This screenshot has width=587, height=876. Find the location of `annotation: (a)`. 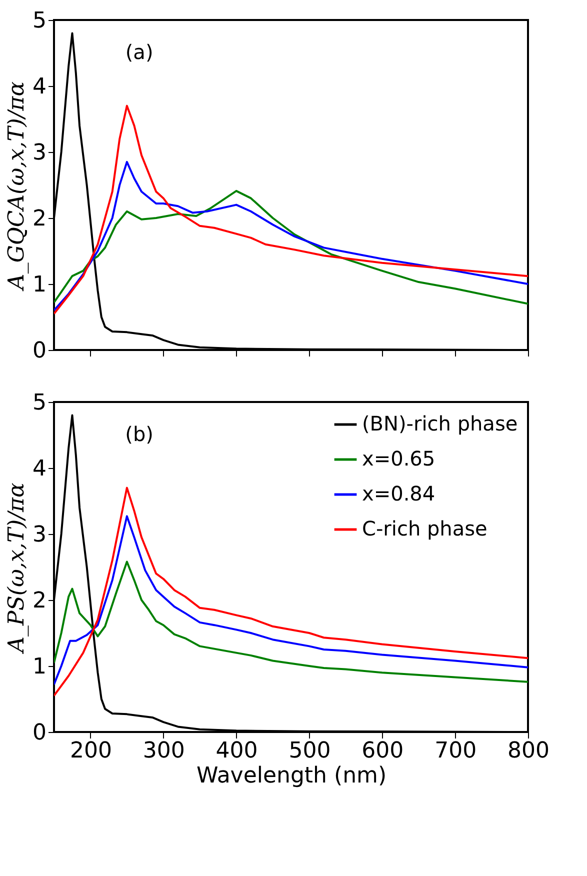

annotation: (a) is located at coordinates (139, 52).